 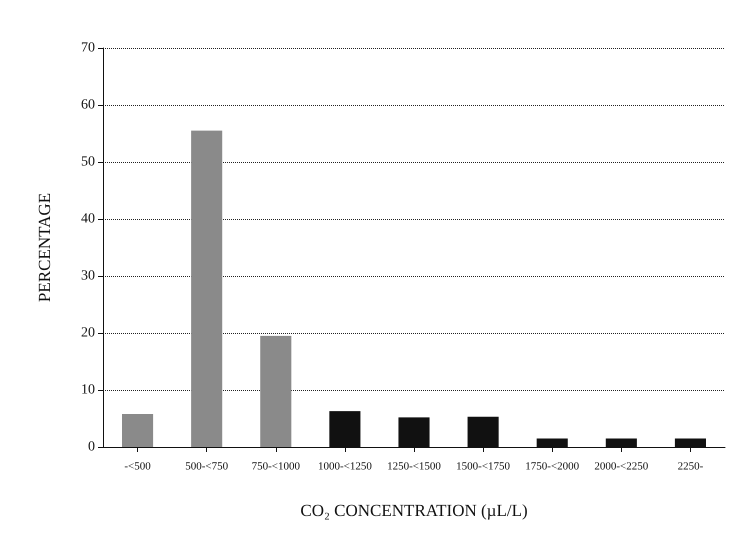 I want to click on y-tick-label: 40, so click(x=88, y=219).